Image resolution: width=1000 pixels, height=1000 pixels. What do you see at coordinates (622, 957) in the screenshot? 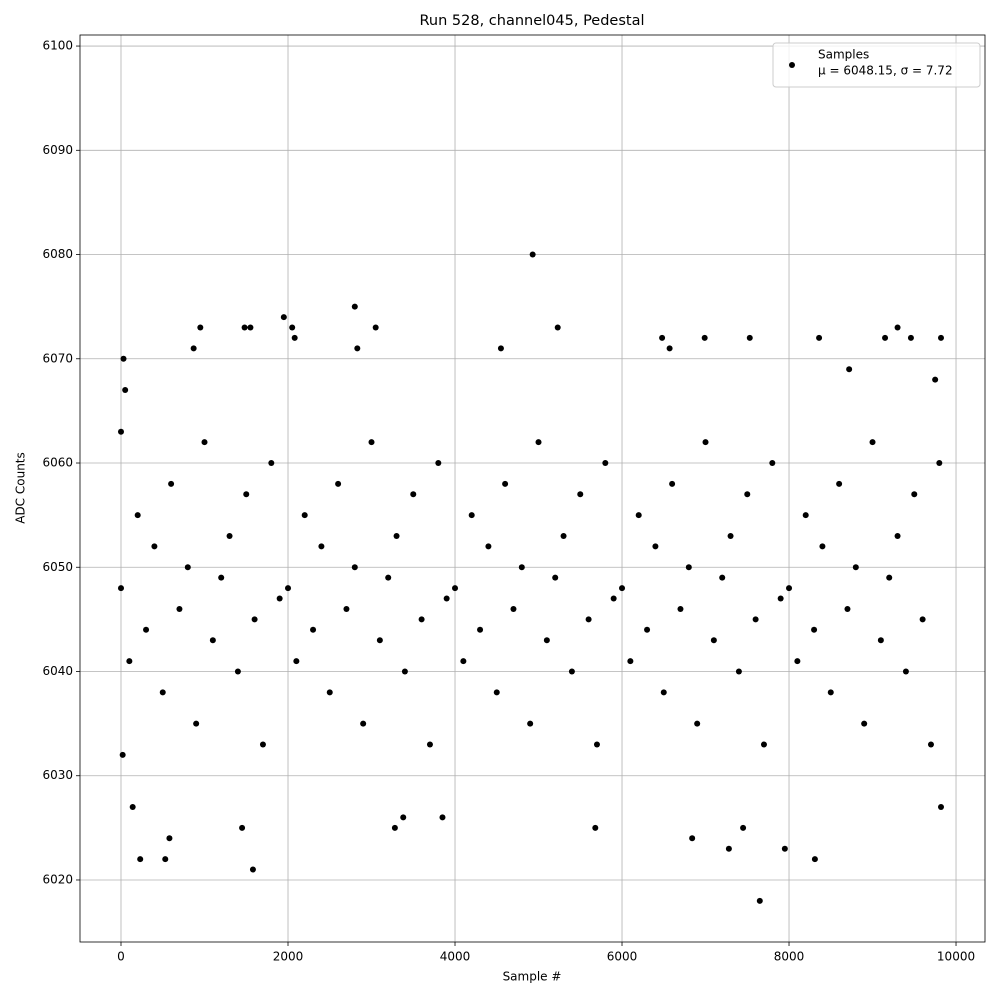
I see `x-tick-label: 6000` at bounding box center [622, 957].